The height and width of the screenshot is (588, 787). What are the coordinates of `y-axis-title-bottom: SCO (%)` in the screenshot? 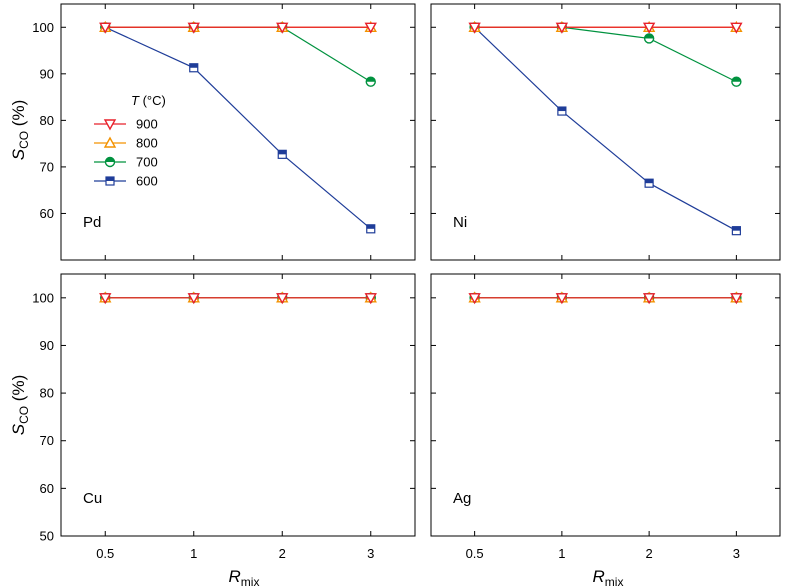 It's located at (20, 405).